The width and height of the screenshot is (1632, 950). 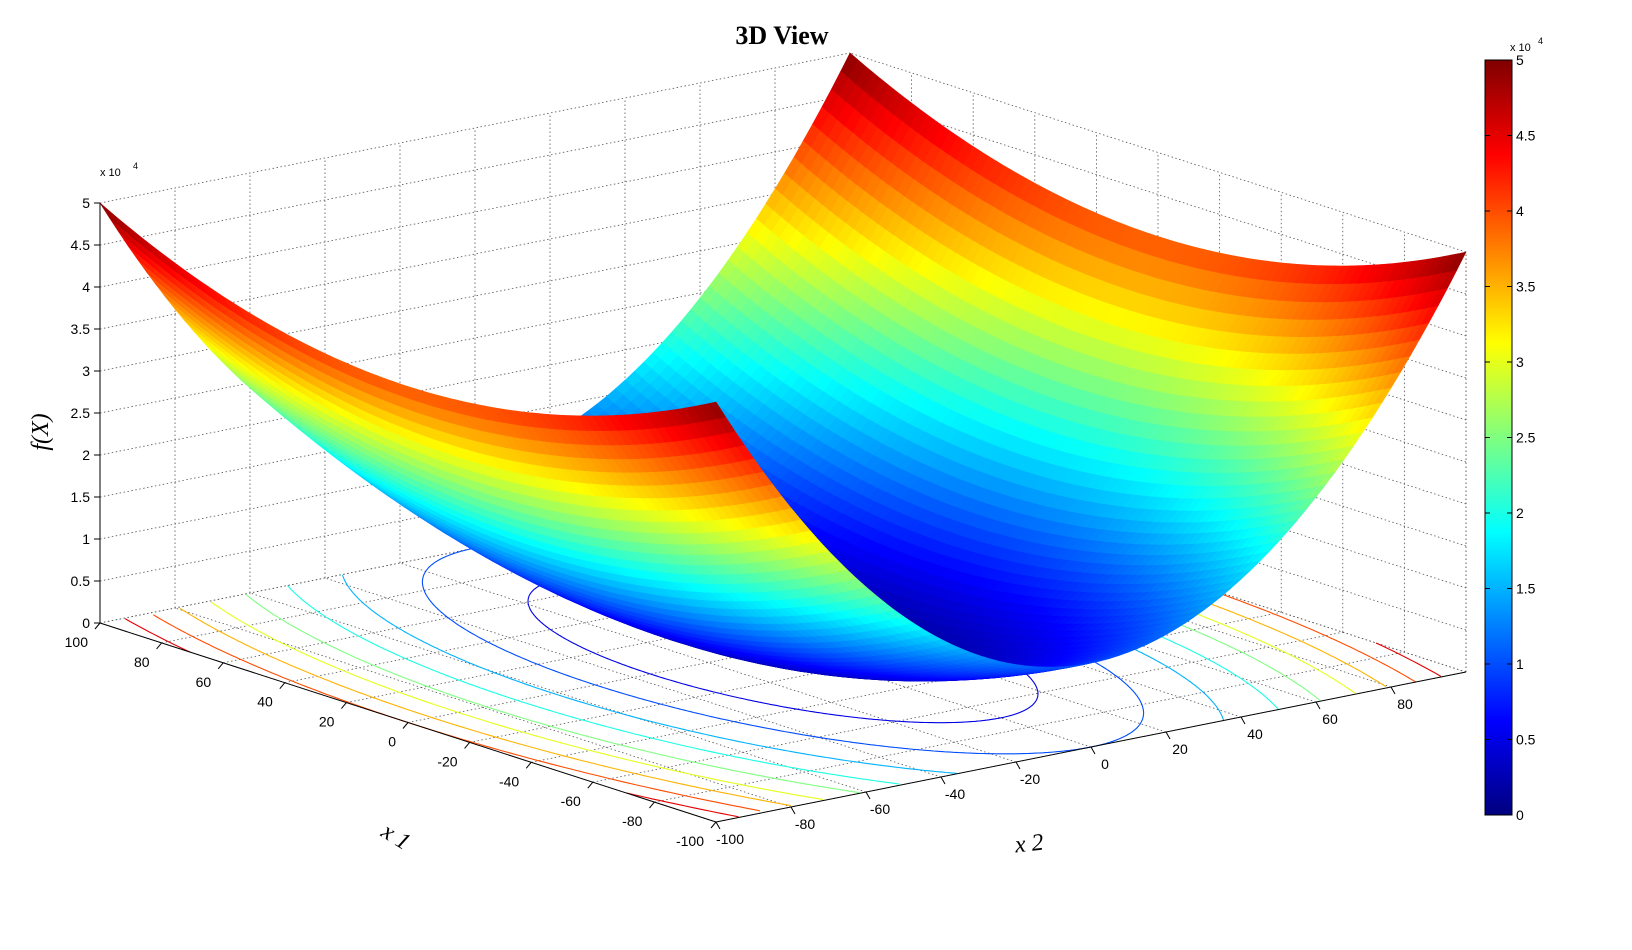 What do you see at coordinates (475, 128) in the screenshot?
I see `grid-line` at bounding box center [475, 128].